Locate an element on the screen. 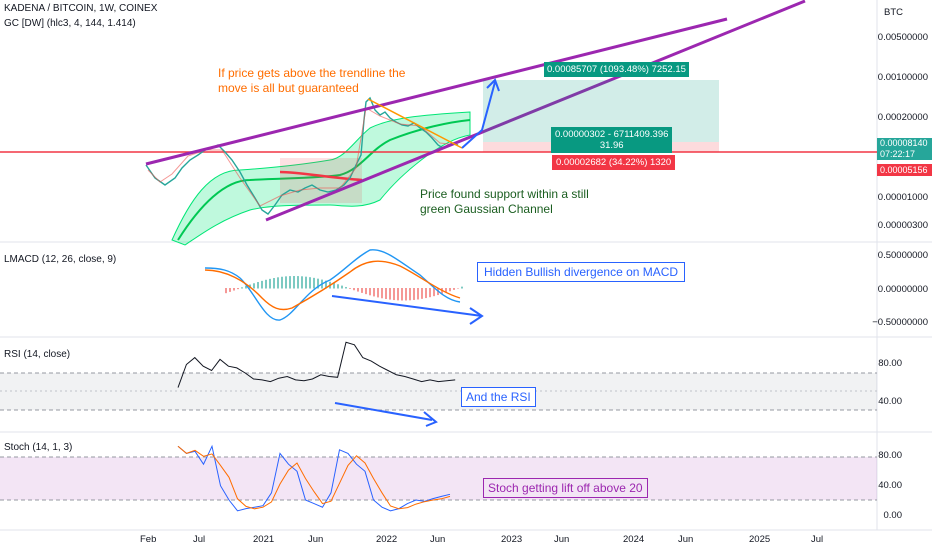  rsi-line is located at coordinates (316, 364).